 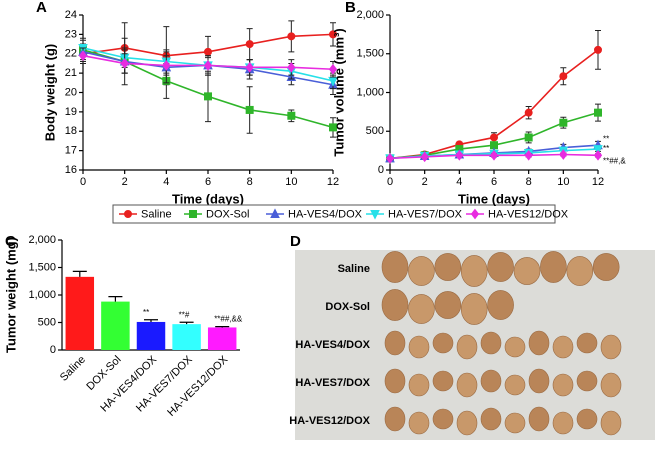 What do you see at coordinates (125, 182) in the screenshot?
I see `x-tick-label: 2` at bounding box center [125, 182].